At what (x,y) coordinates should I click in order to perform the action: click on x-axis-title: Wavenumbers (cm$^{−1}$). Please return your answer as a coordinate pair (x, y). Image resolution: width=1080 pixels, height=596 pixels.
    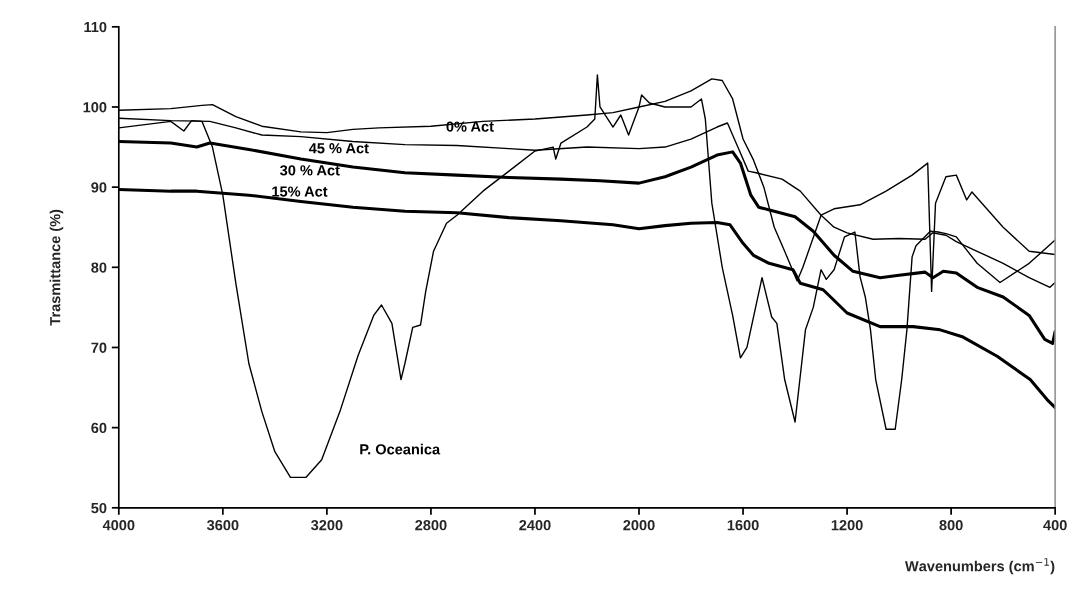
    Looking at the image, I should click on (979, 566).